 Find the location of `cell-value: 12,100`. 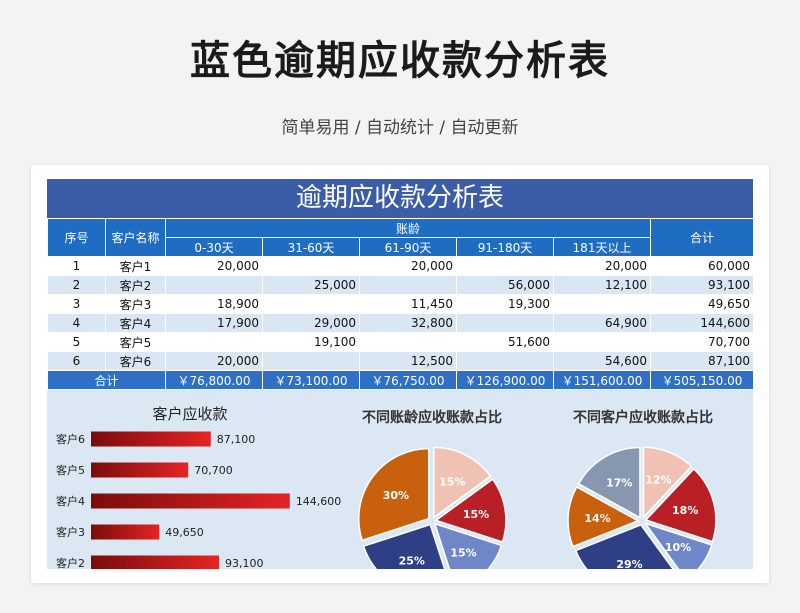

cell-value: 12,100 is located at coordinates (602, 285).